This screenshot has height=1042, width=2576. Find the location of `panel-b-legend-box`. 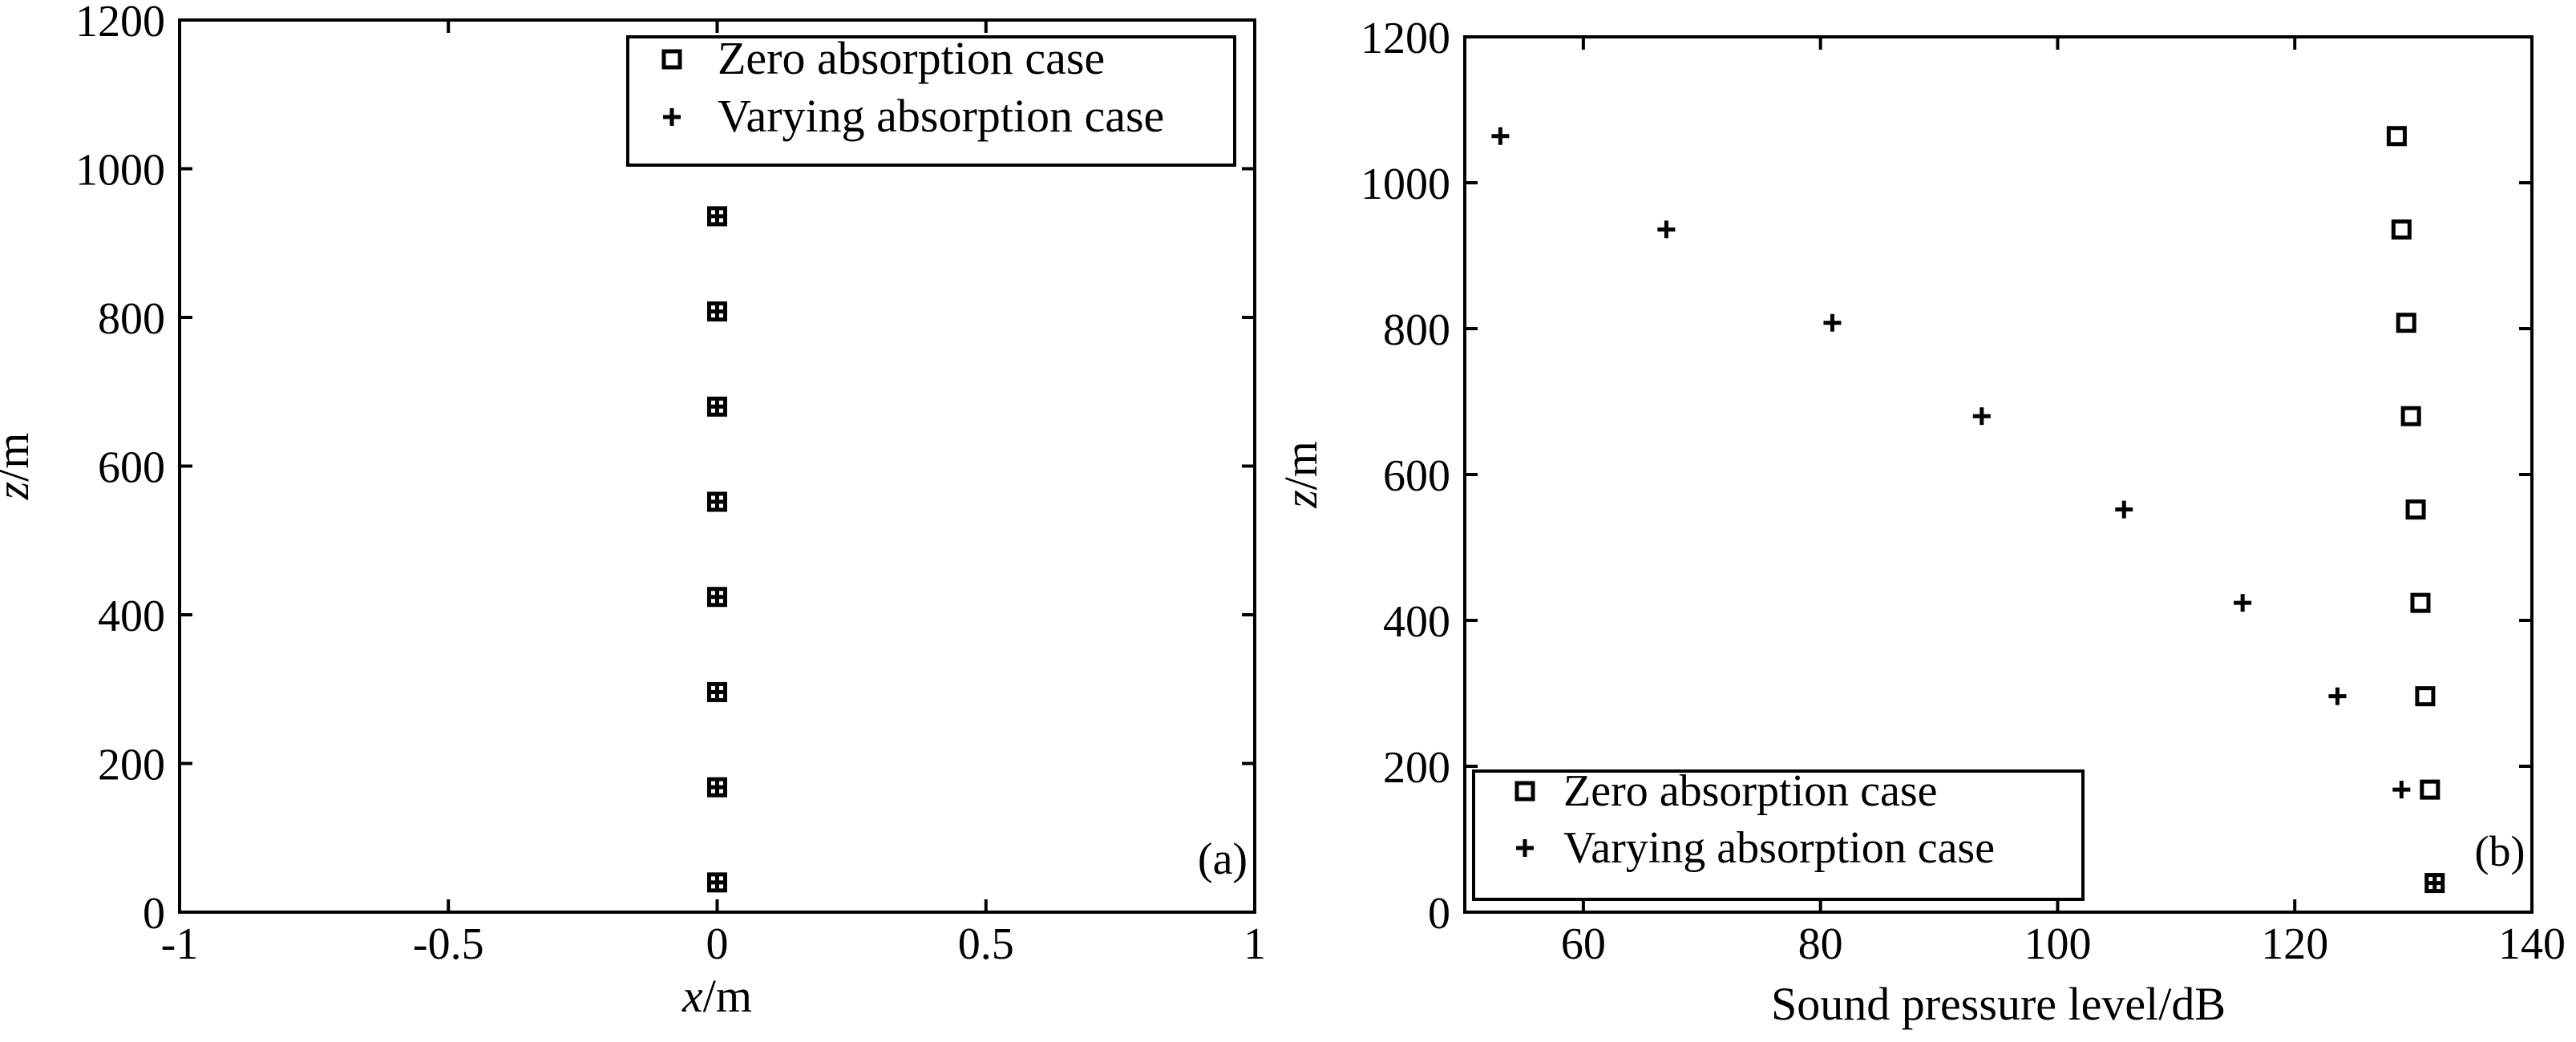

panel-b-legend-box is located at coordinates (1778, 835).